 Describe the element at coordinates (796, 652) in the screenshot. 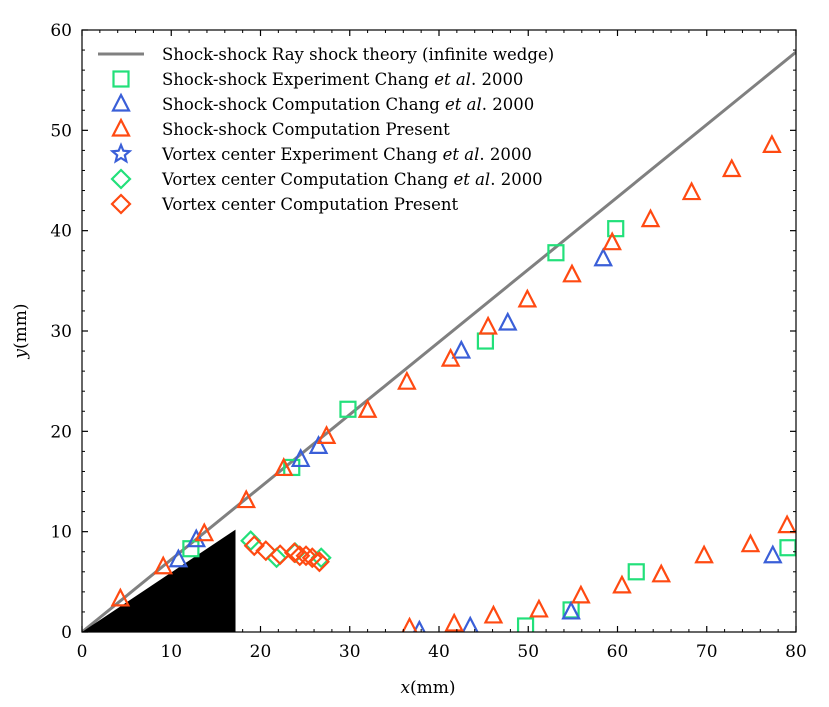

I see `x-tick-label: 80` at that location.